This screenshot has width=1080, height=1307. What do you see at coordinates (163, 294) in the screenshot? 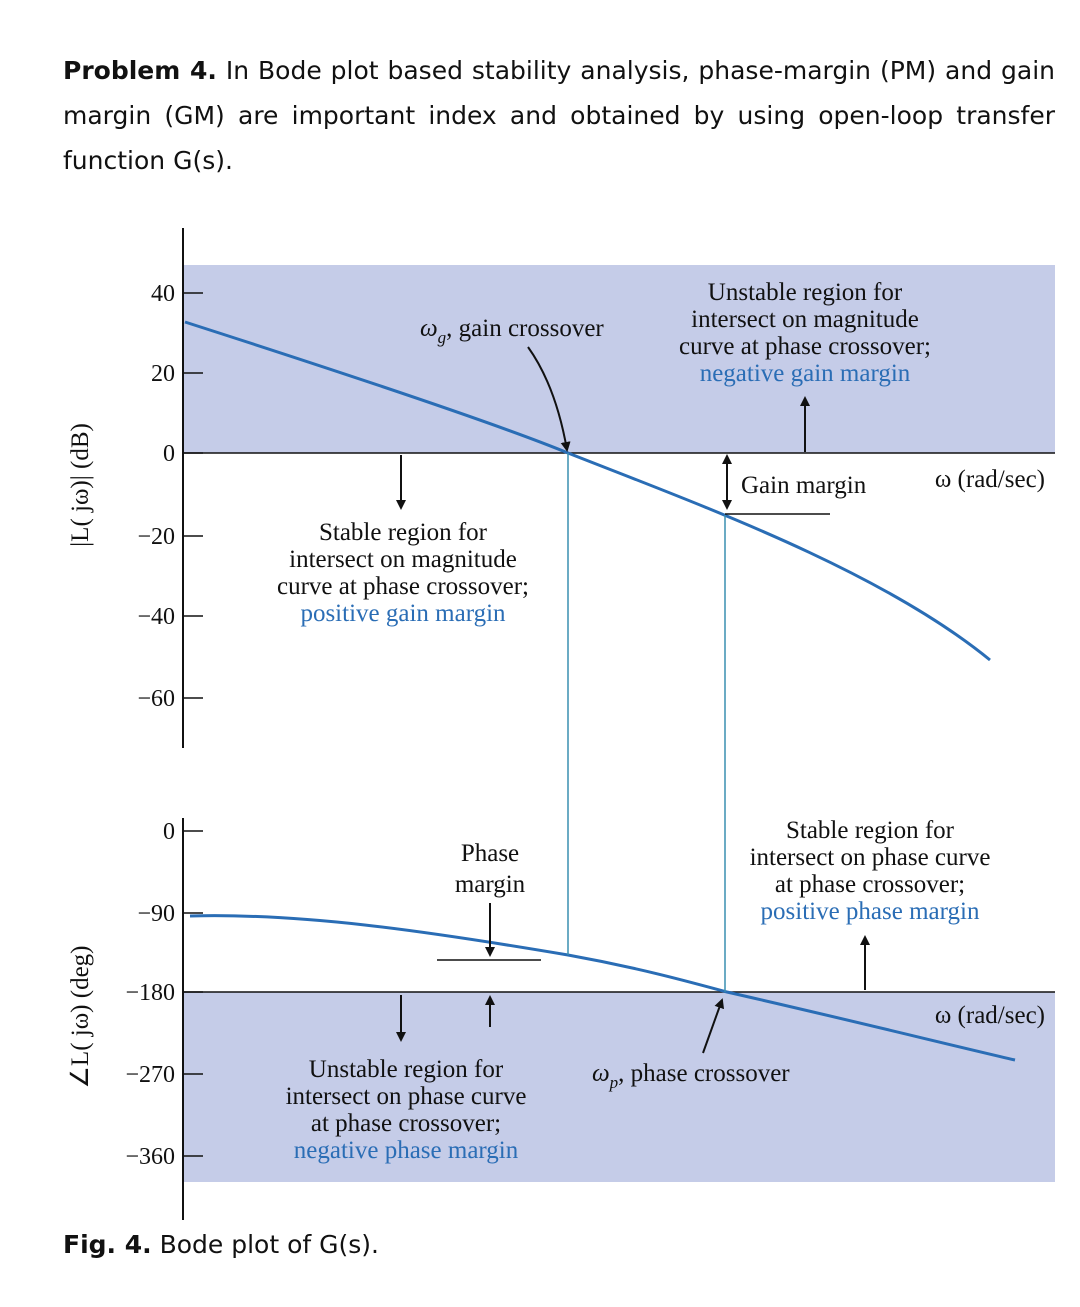
I see `tick-label: 40` at bounding box center [163, 294].